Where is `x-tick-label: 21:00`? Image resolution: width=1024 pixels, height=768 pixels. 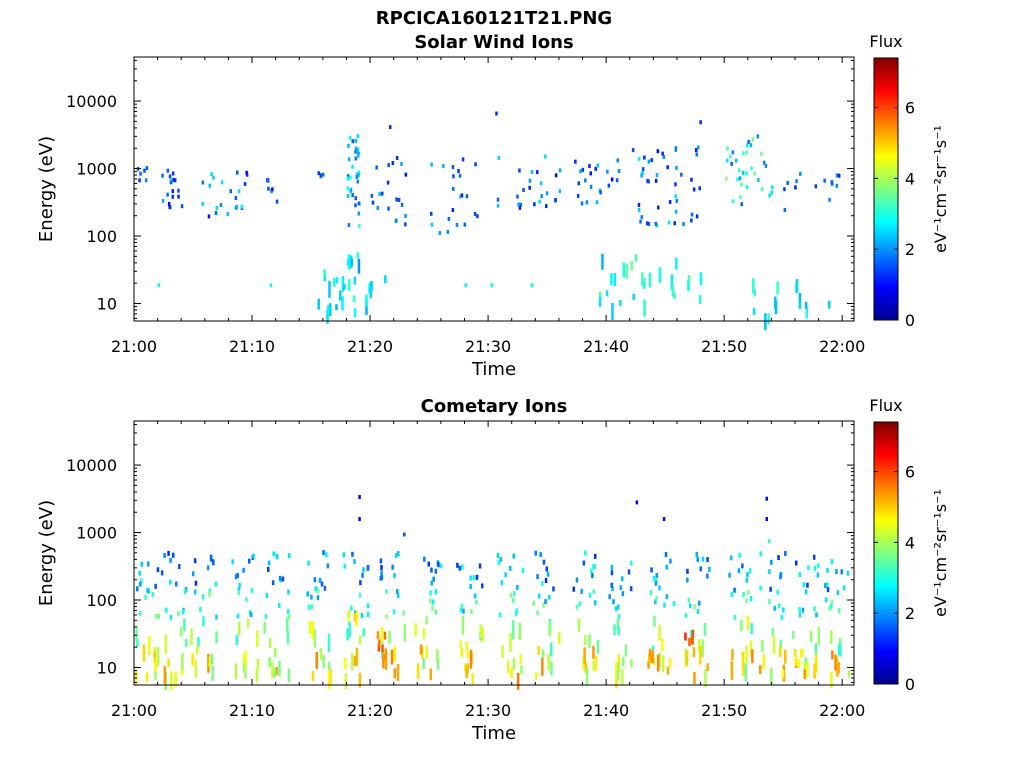 x-tick-label: 21:00 is located at coordinates (134, 710).